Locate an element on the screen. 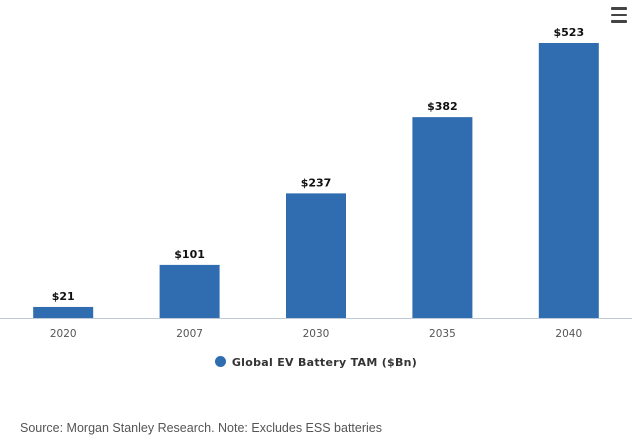 The width and height of the screenshot is (632, 445). bar-2007 is located at coordinates (189, 291).